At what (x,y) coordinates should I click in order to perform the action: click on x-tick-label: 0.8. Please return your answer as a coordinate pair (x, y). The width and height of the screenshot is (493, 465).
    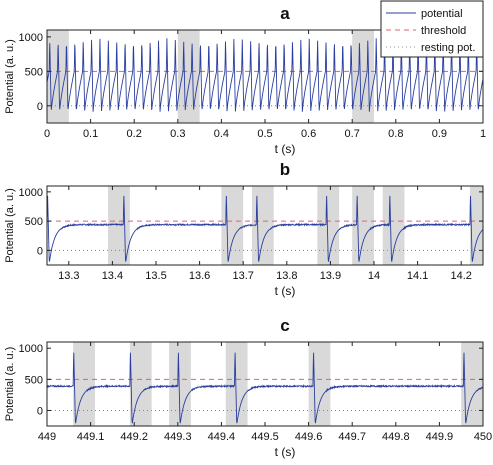
    Looking at the image, I should click on (395, 134).